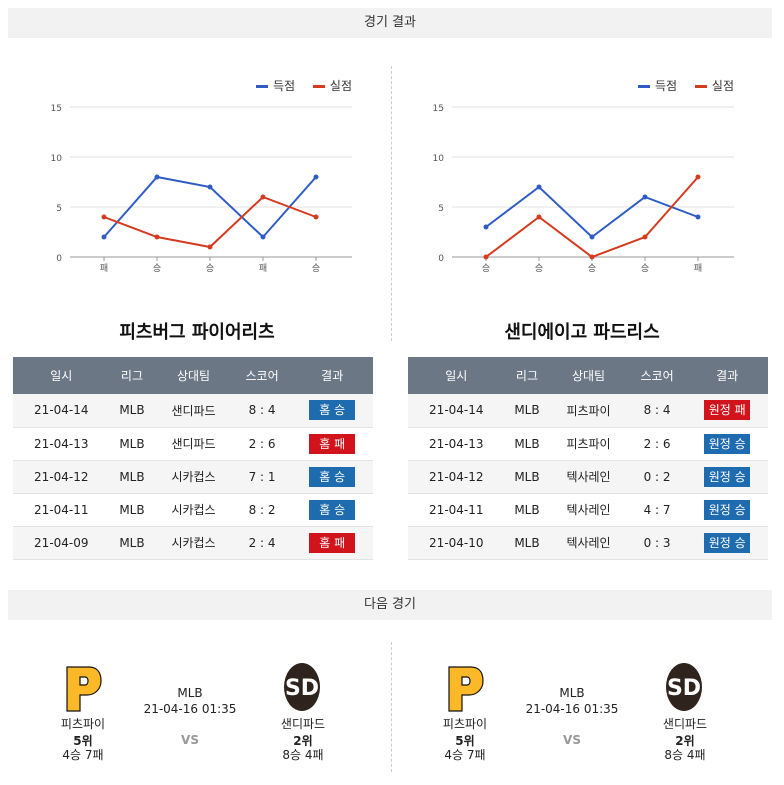  What do you see at coordinates (714, 86) in the screenshot?
I see `legend-allowed: 실점` at bounding box center [714, 86].